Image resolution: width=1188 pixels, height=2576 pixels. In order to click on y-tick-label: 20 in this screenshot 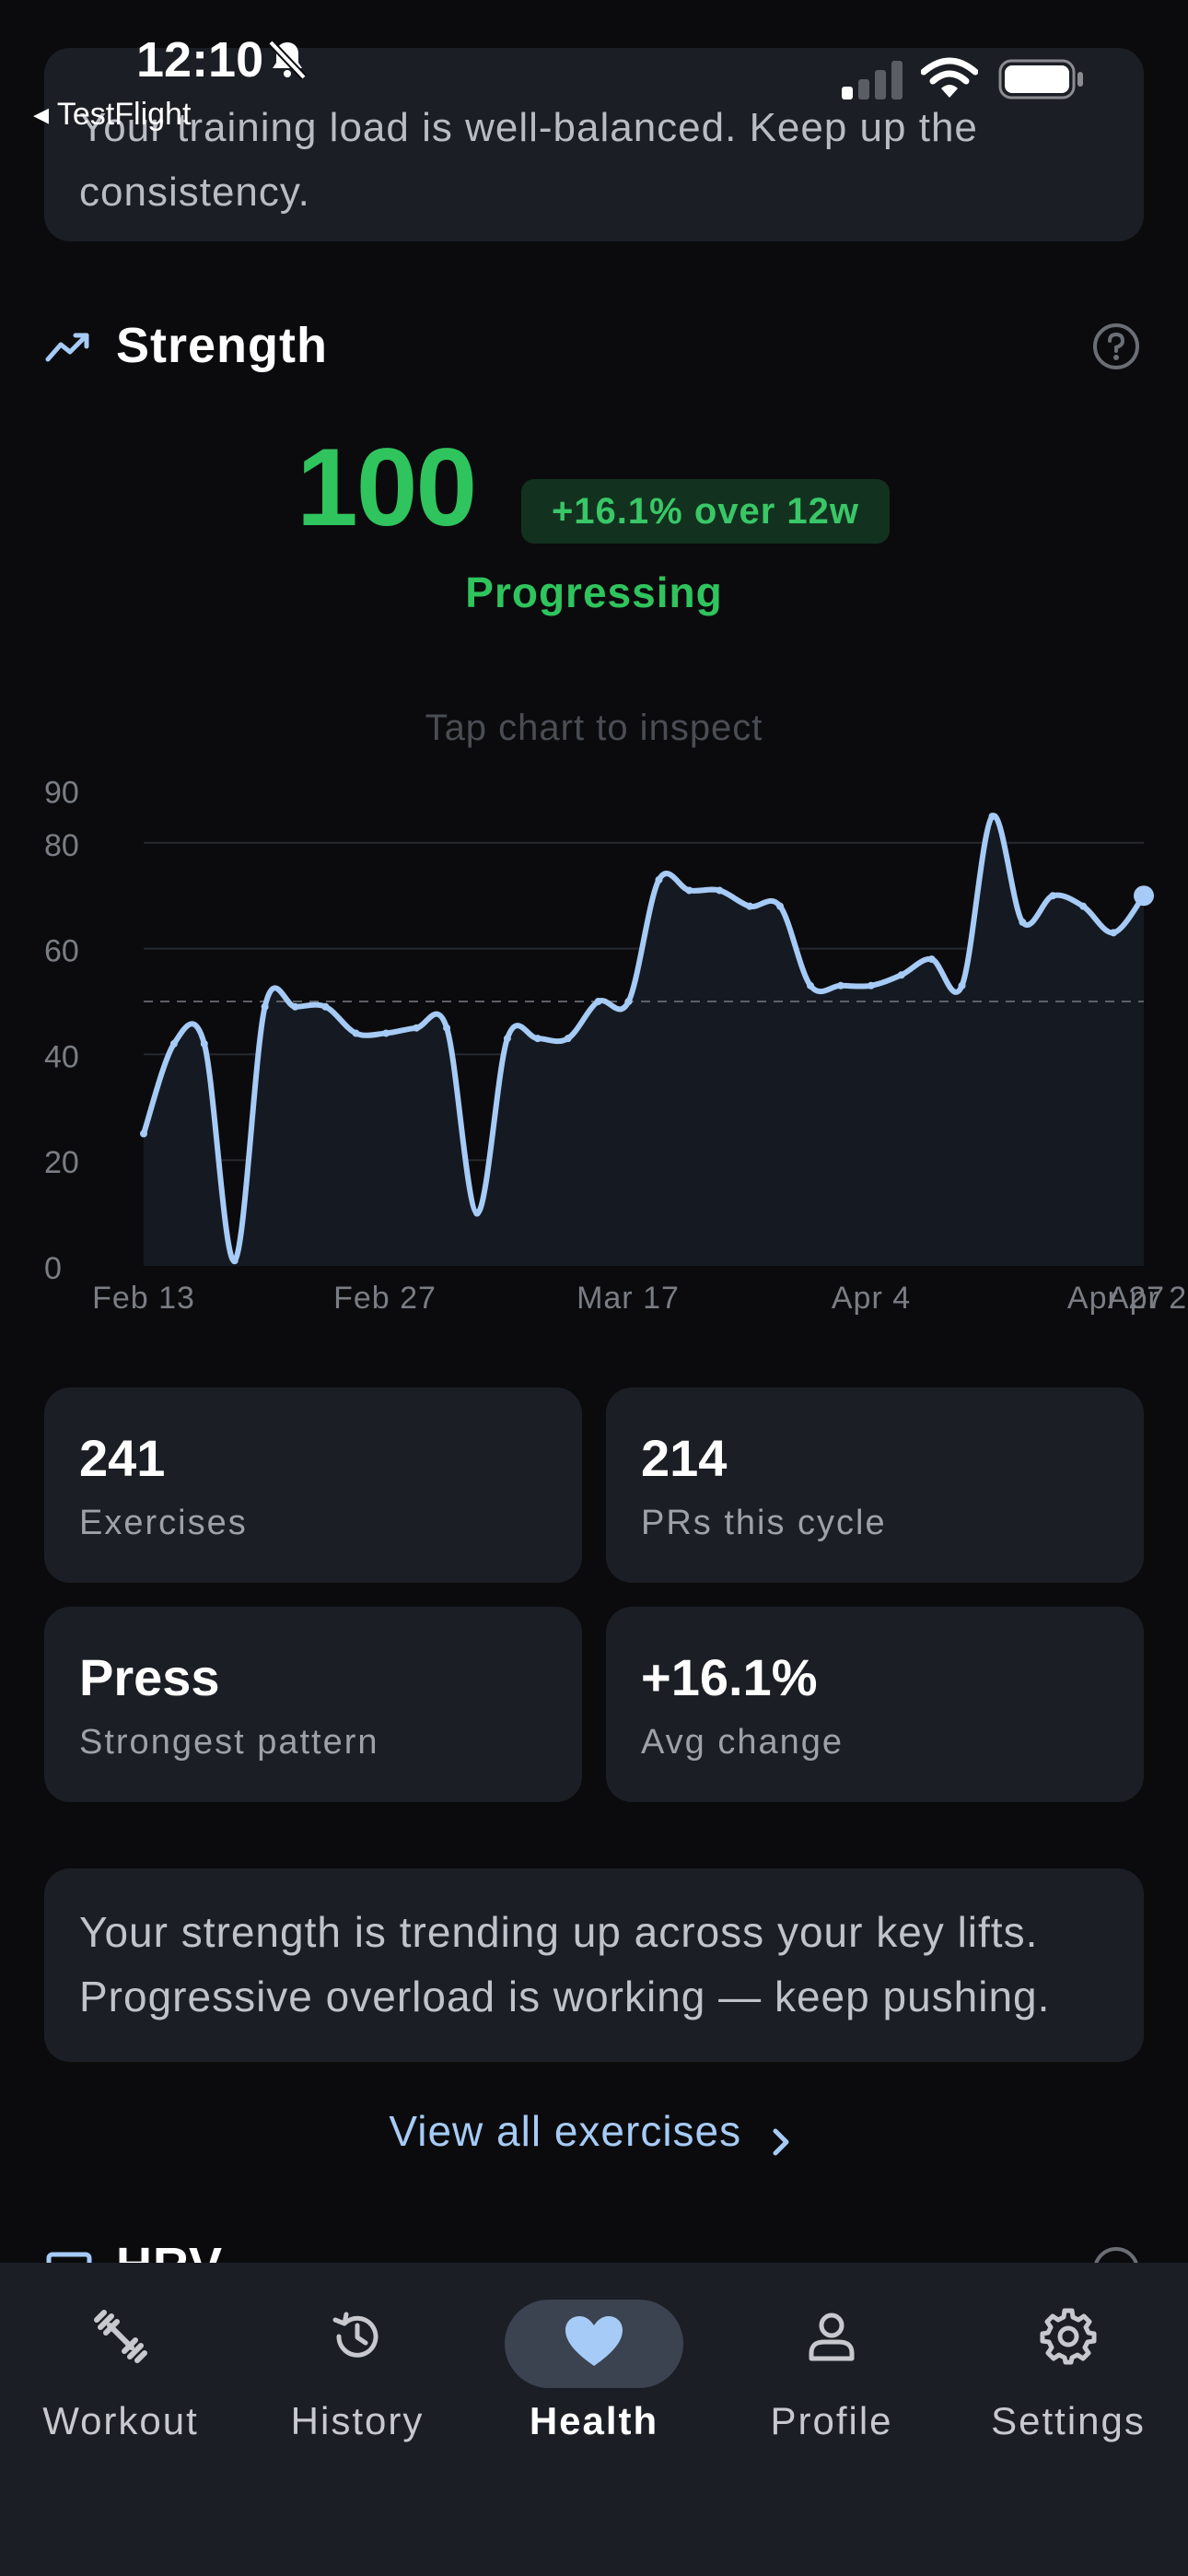, I will do `click(61, 1162)`.